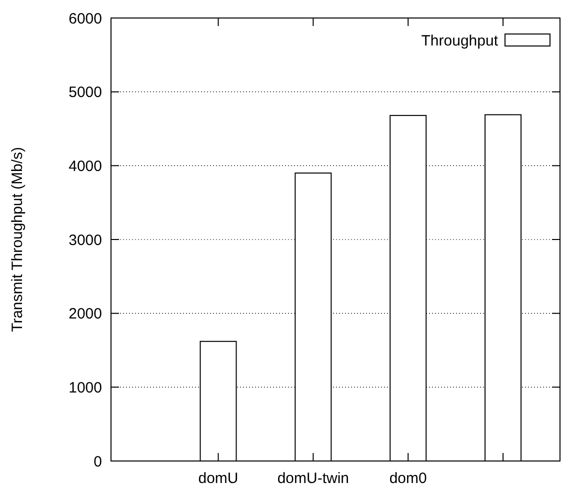  What do you see at coordinates (85, 314) in the screenshot?
I see `y-tick-label: 2000` at bounding box center [85, 314].